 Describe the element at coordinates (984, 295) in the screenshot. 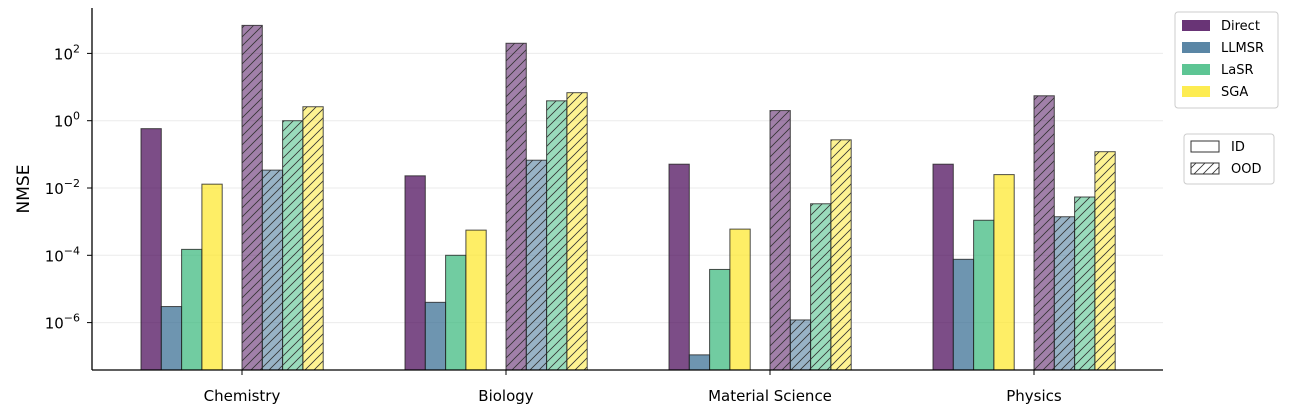

I see `bar-lasr-id-physics` at that location.